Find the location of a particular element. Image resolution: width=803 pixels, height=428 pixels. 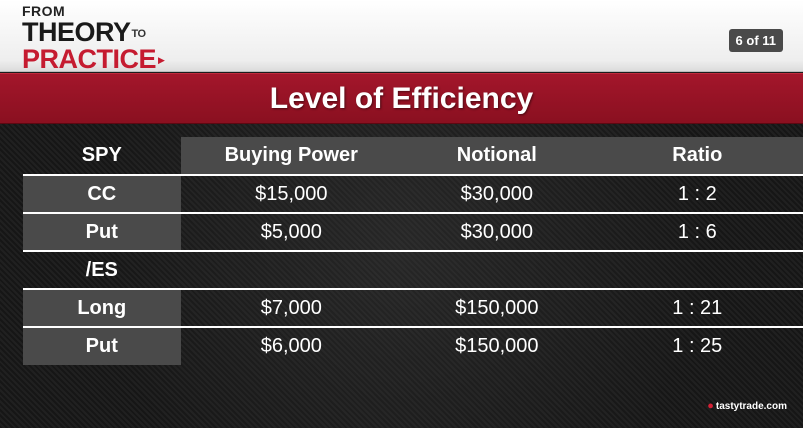

header-cell-buying-power: Buying Power is located at coordinates (291, 156).